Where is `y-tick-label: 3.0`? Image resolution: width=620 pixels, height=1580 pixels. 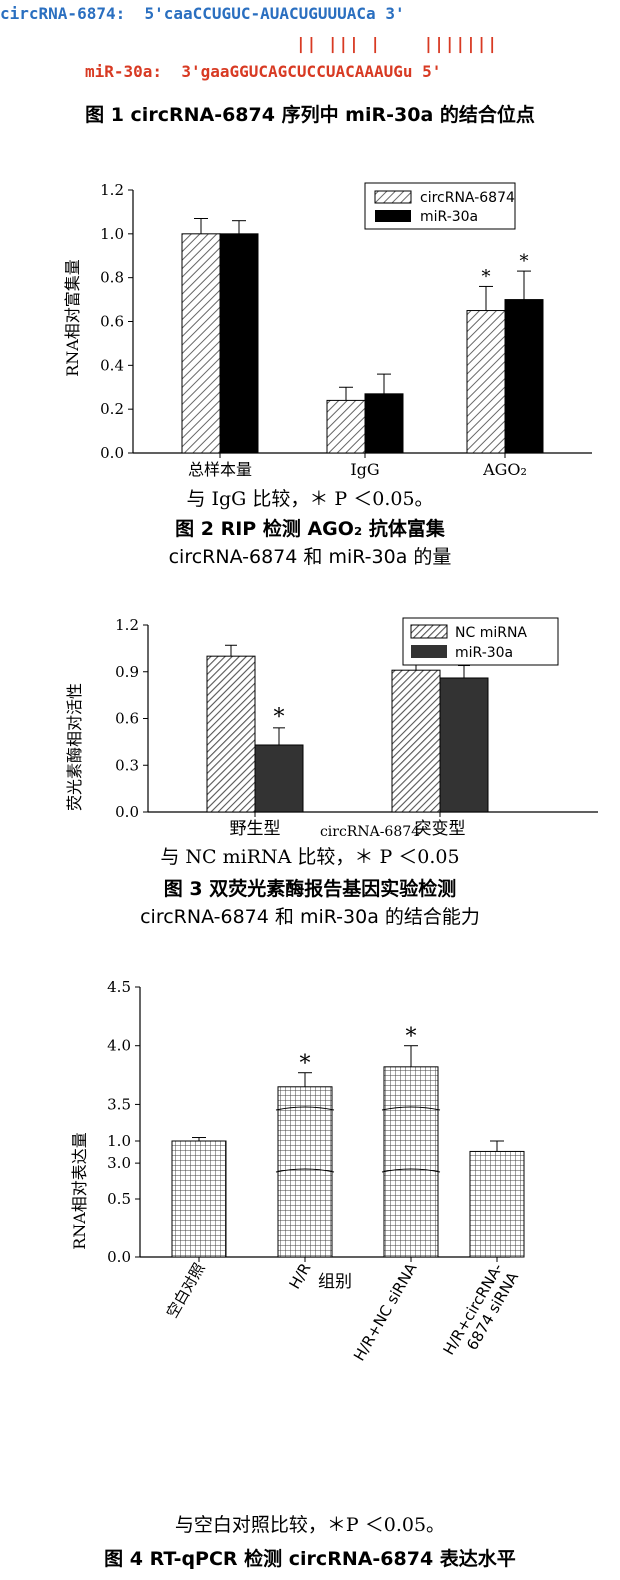
y-tick-label: 3.0 is located at coordinates (119, 1163).